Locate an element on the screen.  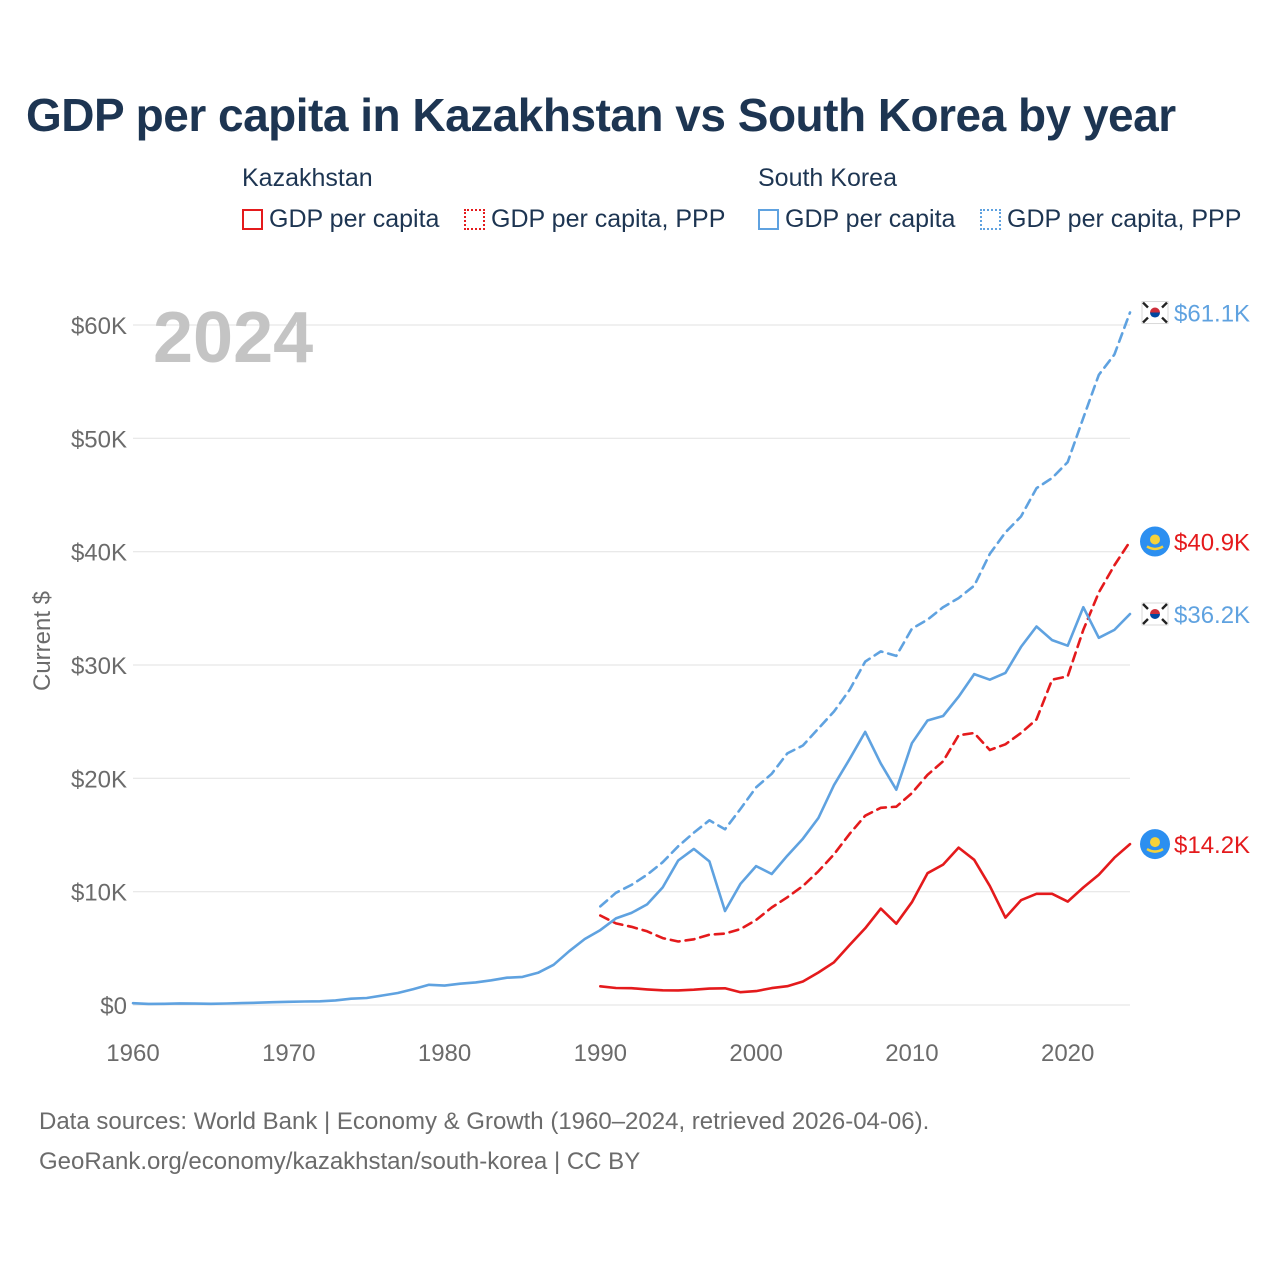
legend-item-kazakhstan-gdp-ppp: GDP per capita, PPP is located at coordinates (594, 219).